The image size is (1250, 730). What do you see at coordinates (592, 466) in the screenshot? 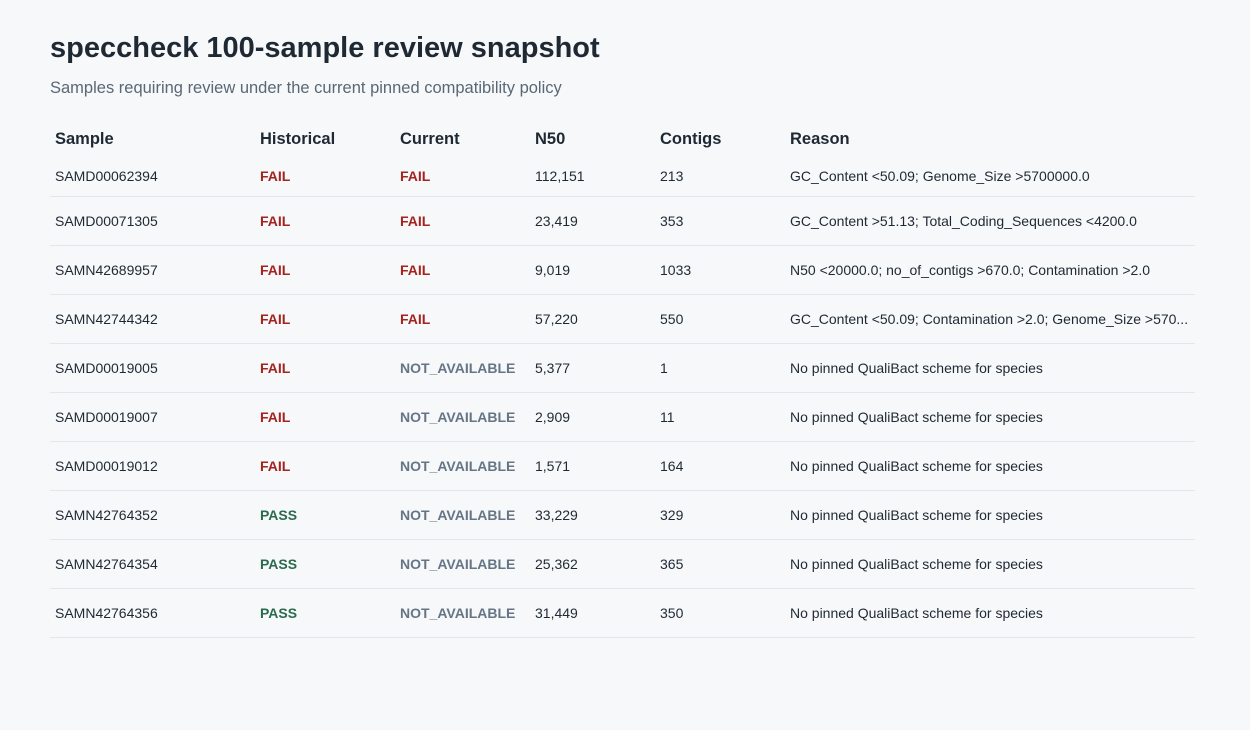
I see `cell-n50: 1,571` at bounding box center [592, 466].